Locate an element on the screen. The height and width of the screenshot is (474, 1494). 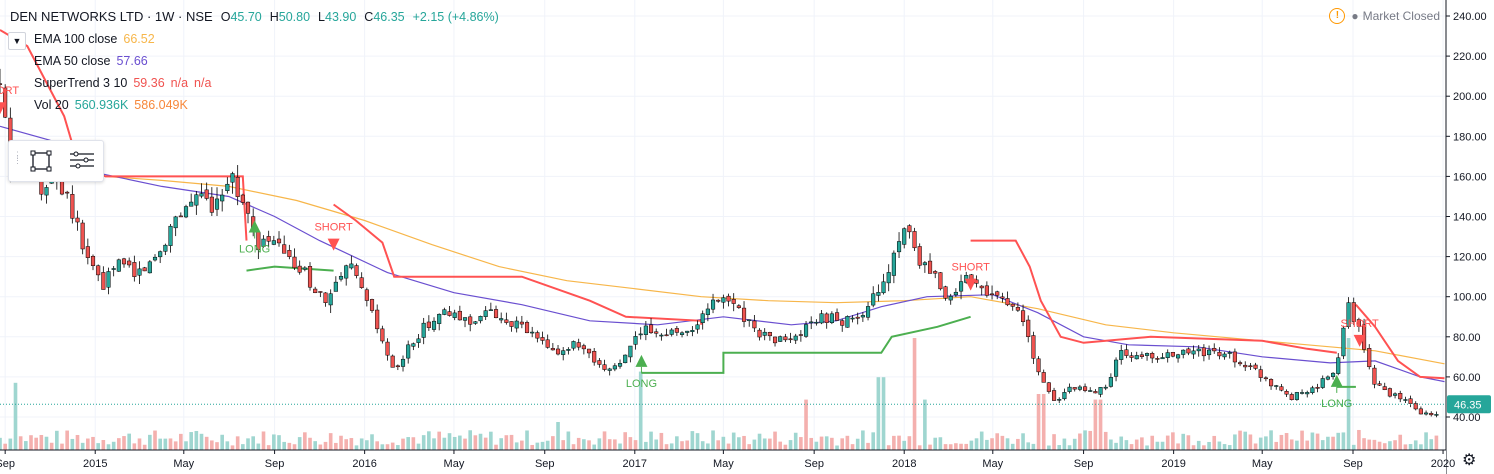
rectangle-select-icon is located at coordinates (41, 161).